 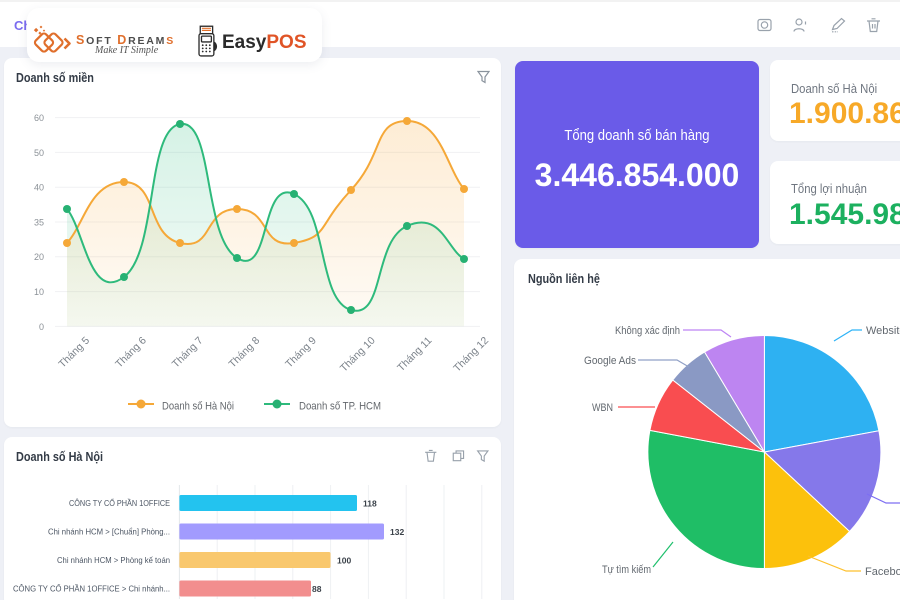 I want to click on svg-text: Doanh số Hà Nội, so click(x=198, y=407).